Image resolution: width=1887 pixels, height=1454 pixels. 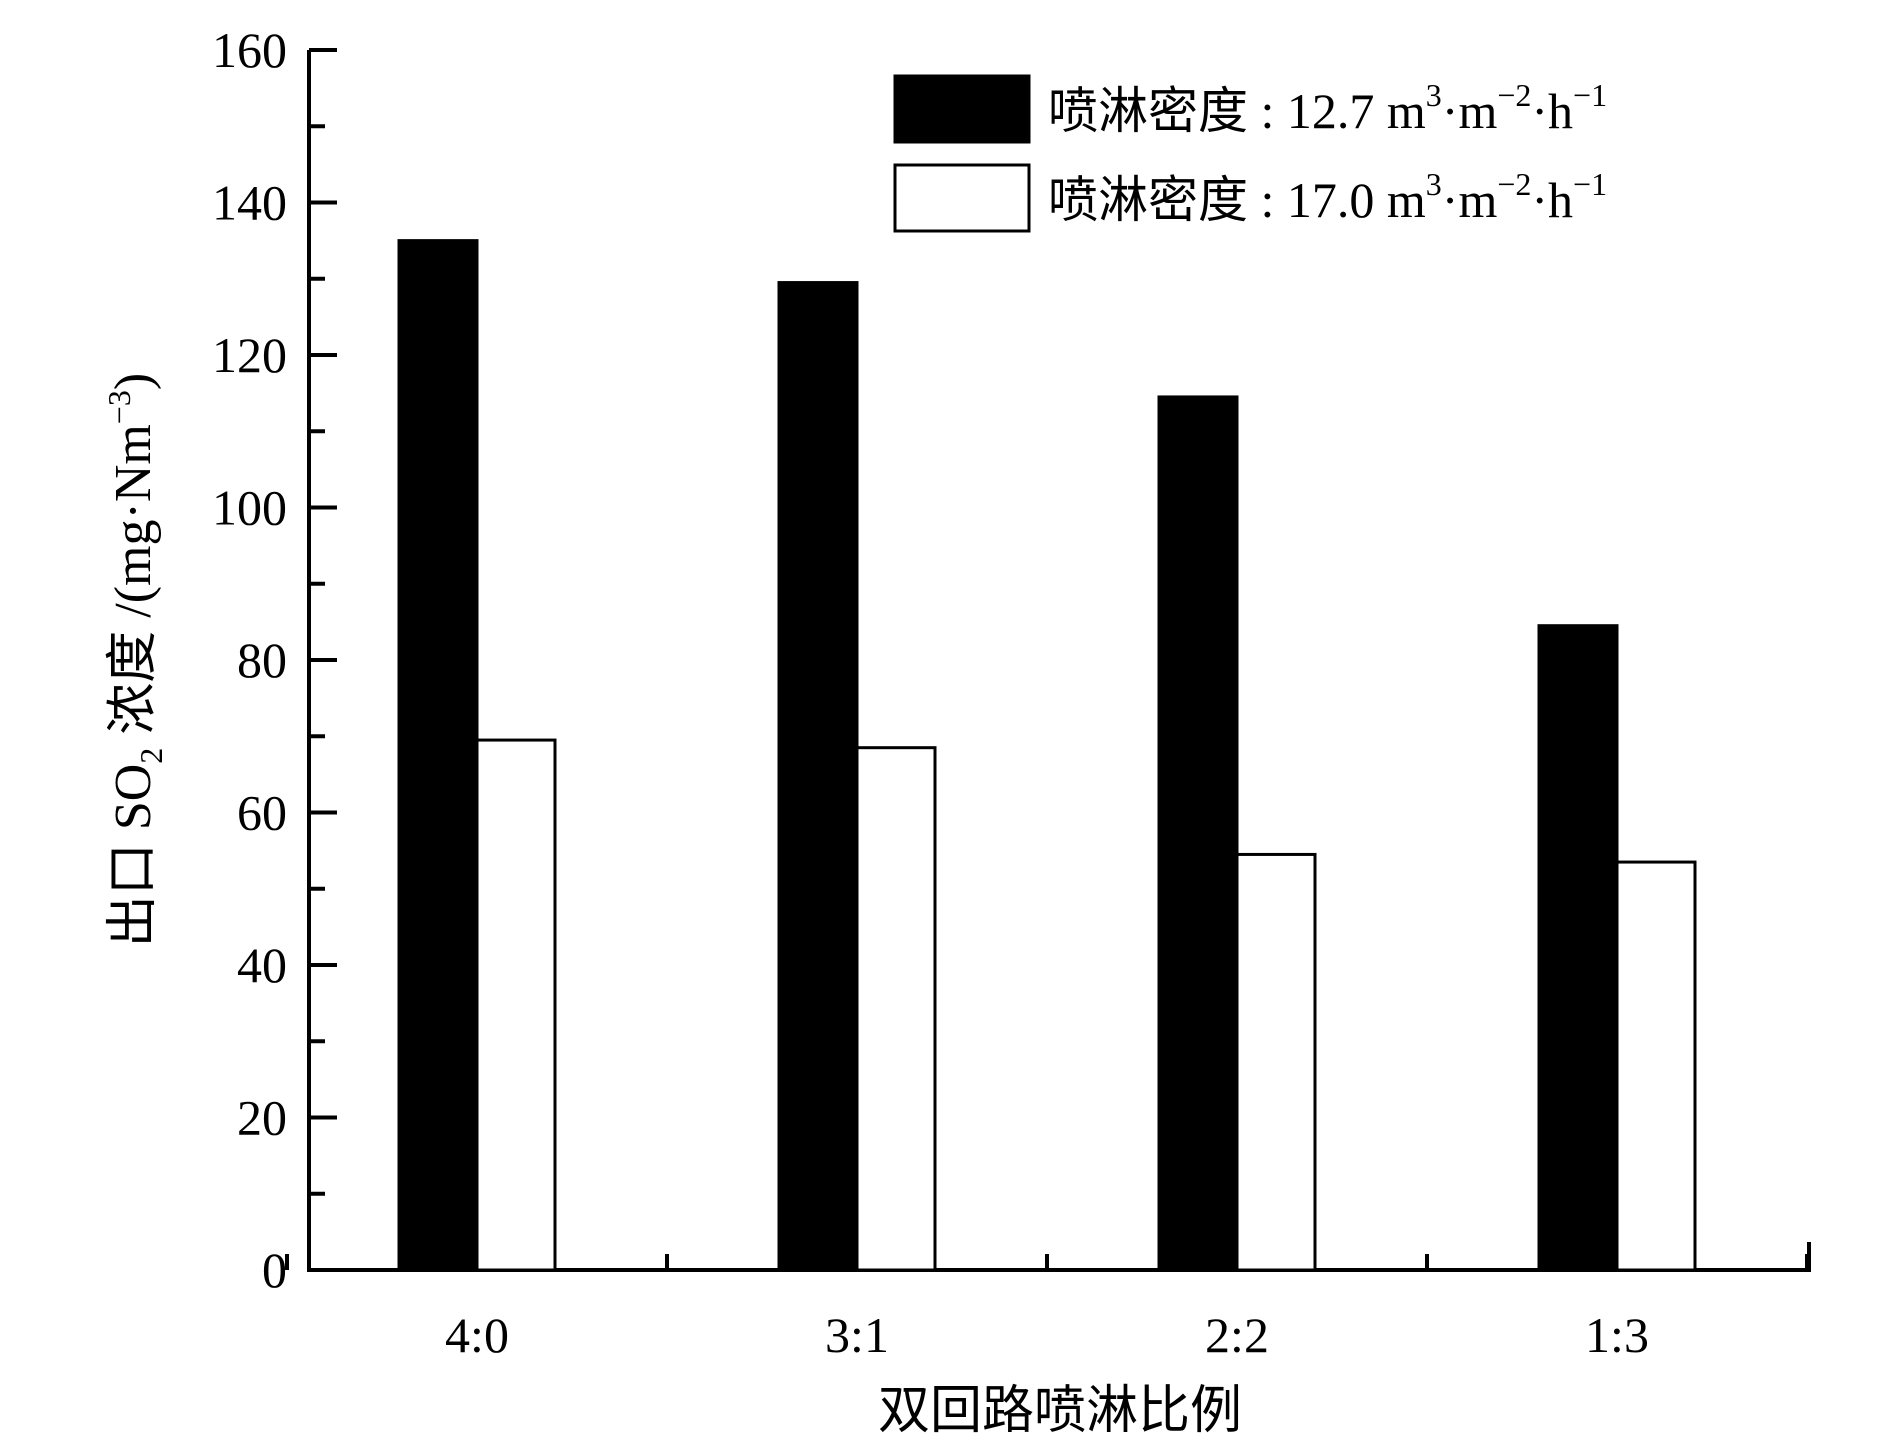 I want to click on y-tick-label: 0, so click(x=274, y=1270).